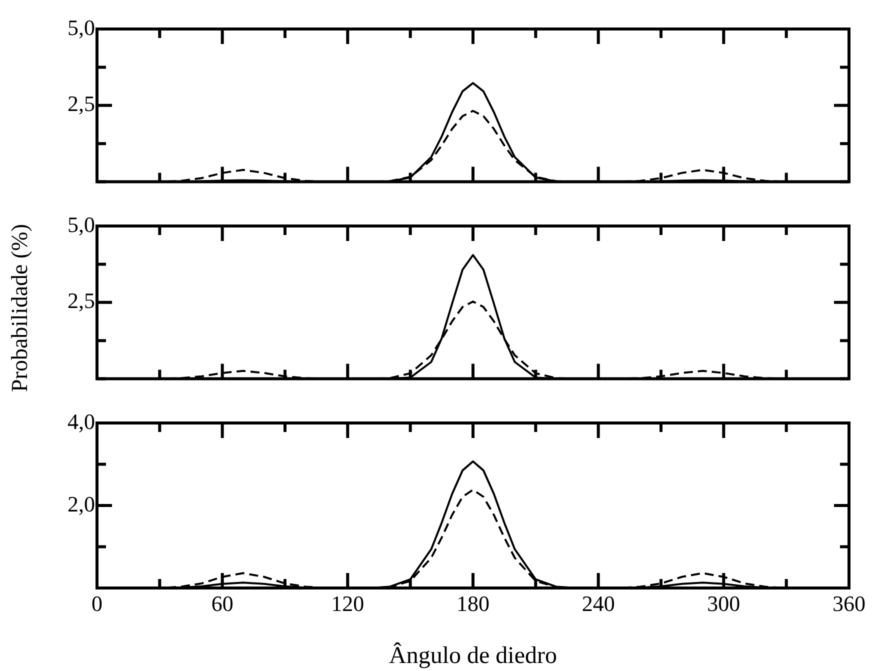 The height and width of the screenshot is (671, 893). I want to click on x-axis-title: Ângulo de diedro, so click(473, 655).